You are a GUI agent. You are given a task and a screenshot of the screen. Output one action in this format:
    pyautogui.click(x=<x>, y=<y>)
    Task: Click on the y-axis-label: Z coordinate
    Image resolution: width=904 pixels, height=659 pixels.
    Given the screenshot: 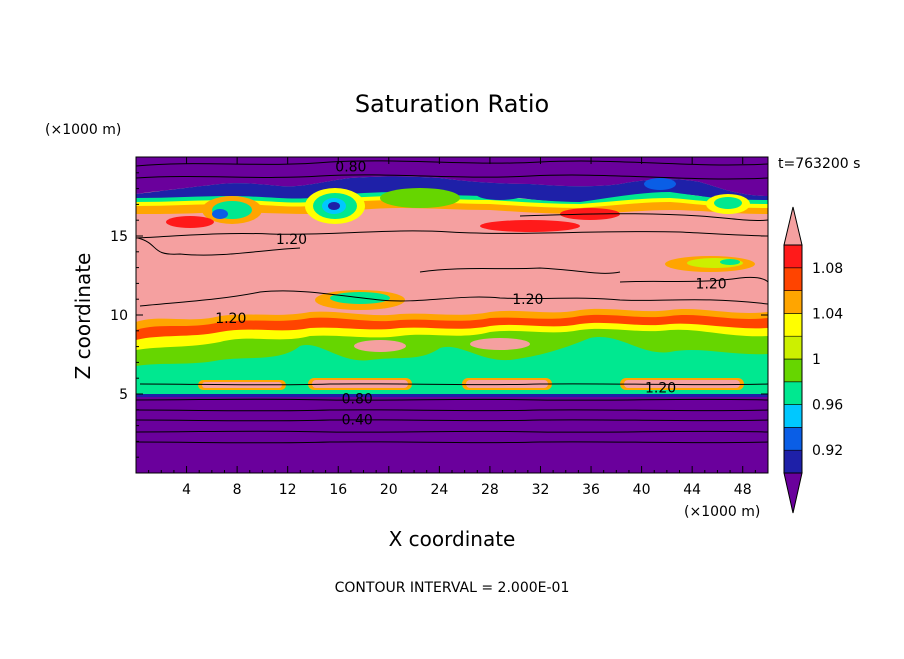 What is the action you would take?
    pyautogui.click(x=83, y=316)
    